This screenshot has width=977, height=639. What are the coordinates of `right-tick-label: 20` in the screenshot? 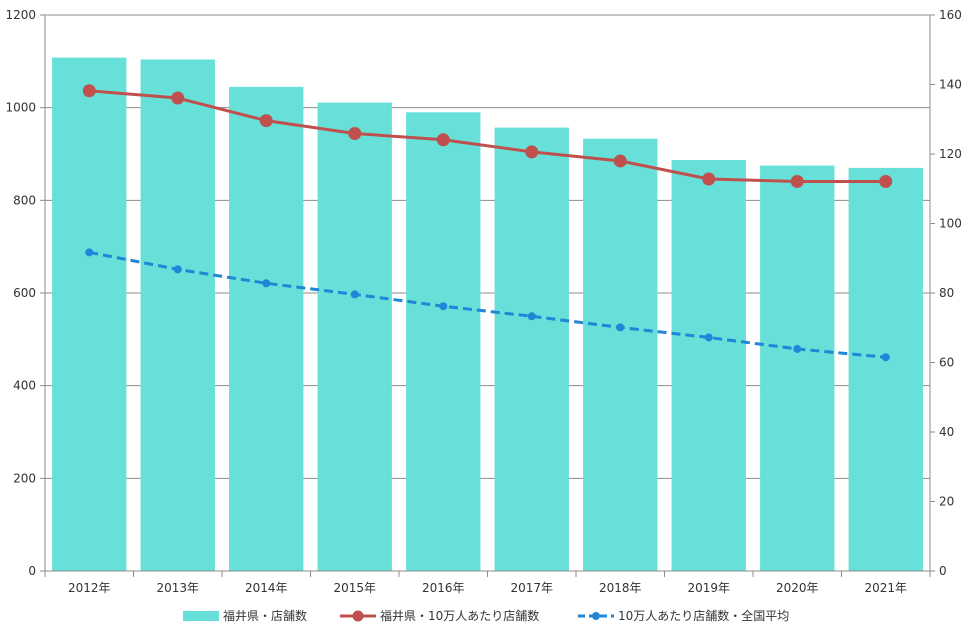 It's located at (946, 502).